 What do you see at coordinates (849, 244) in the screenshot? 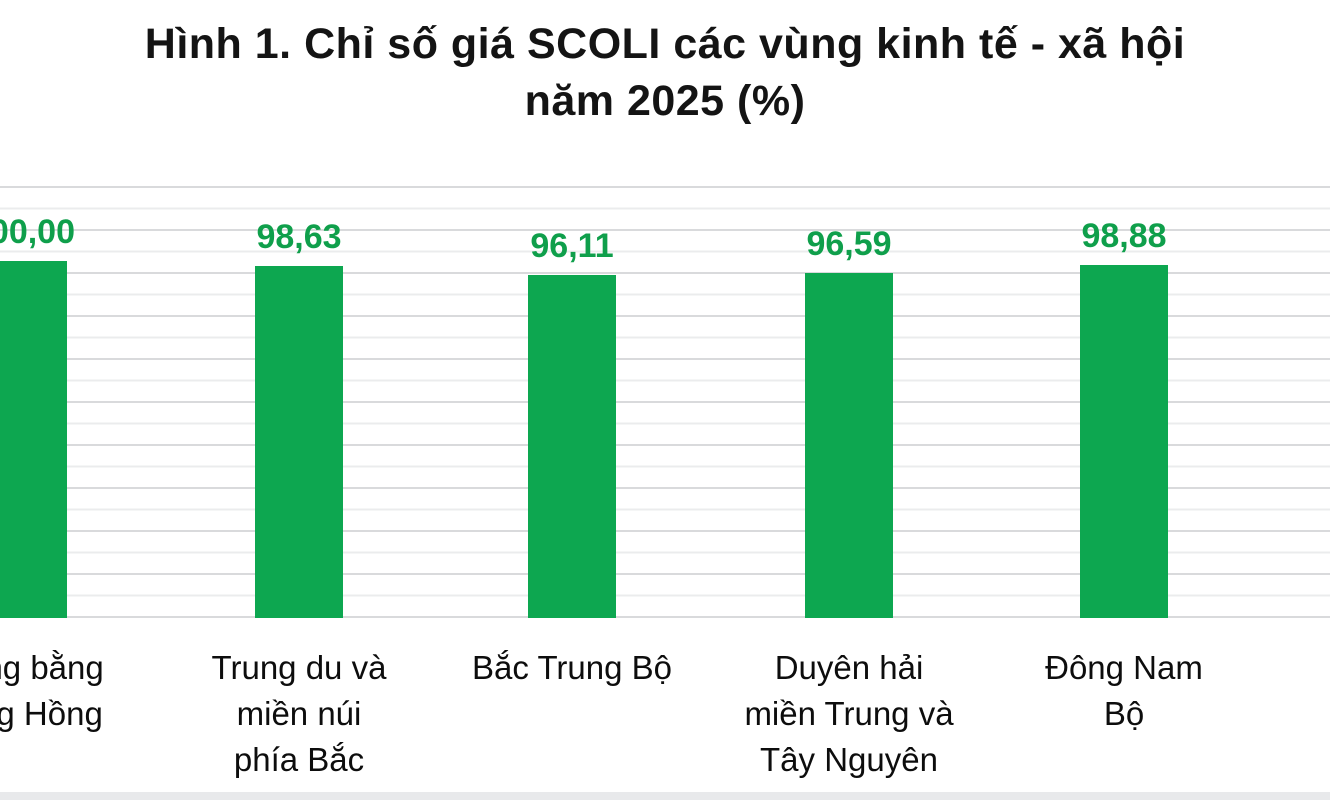
I see `bar-value-label-3: 96,59` at bounding box center [849, 244].